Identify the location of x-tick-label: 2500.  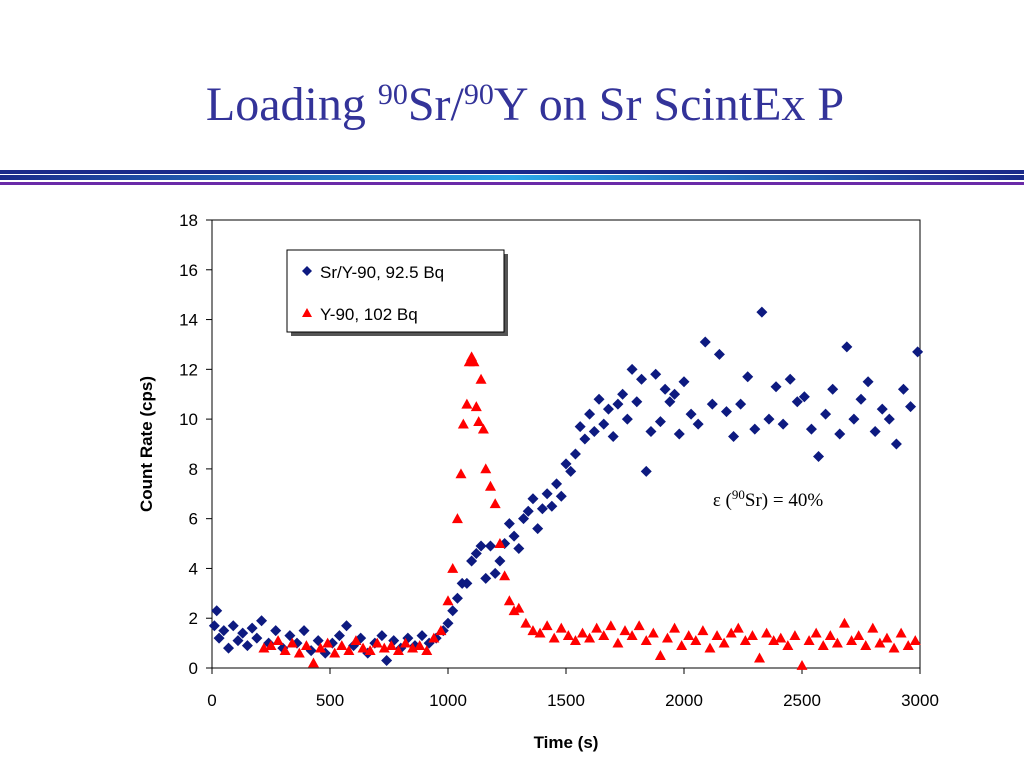
(802, 700).